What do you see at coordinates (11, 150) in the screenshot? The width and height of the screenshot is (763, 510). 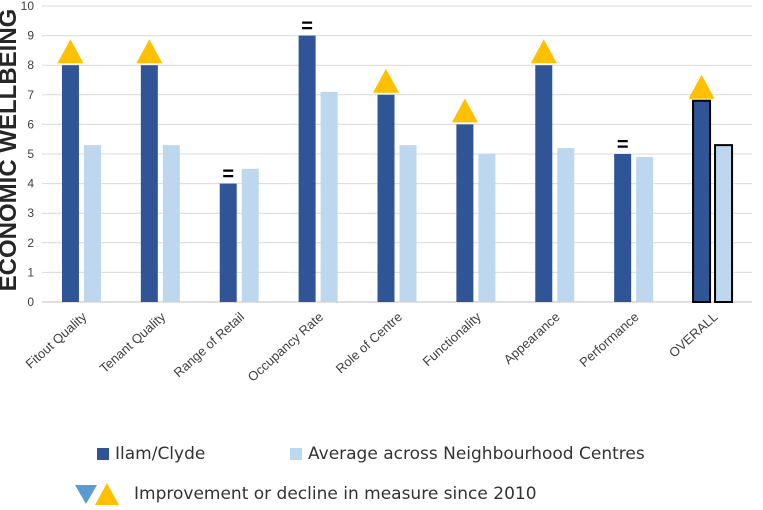 I see `y-axis-title: ECONOMIC WELLBEING` at bounding box center [11, 150].